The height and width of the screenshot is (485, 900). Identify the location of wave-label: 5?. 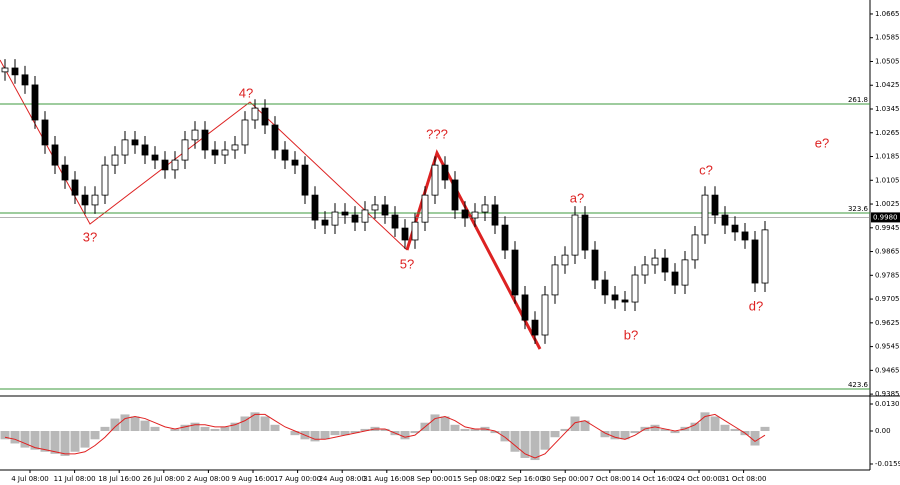
(407, 263).